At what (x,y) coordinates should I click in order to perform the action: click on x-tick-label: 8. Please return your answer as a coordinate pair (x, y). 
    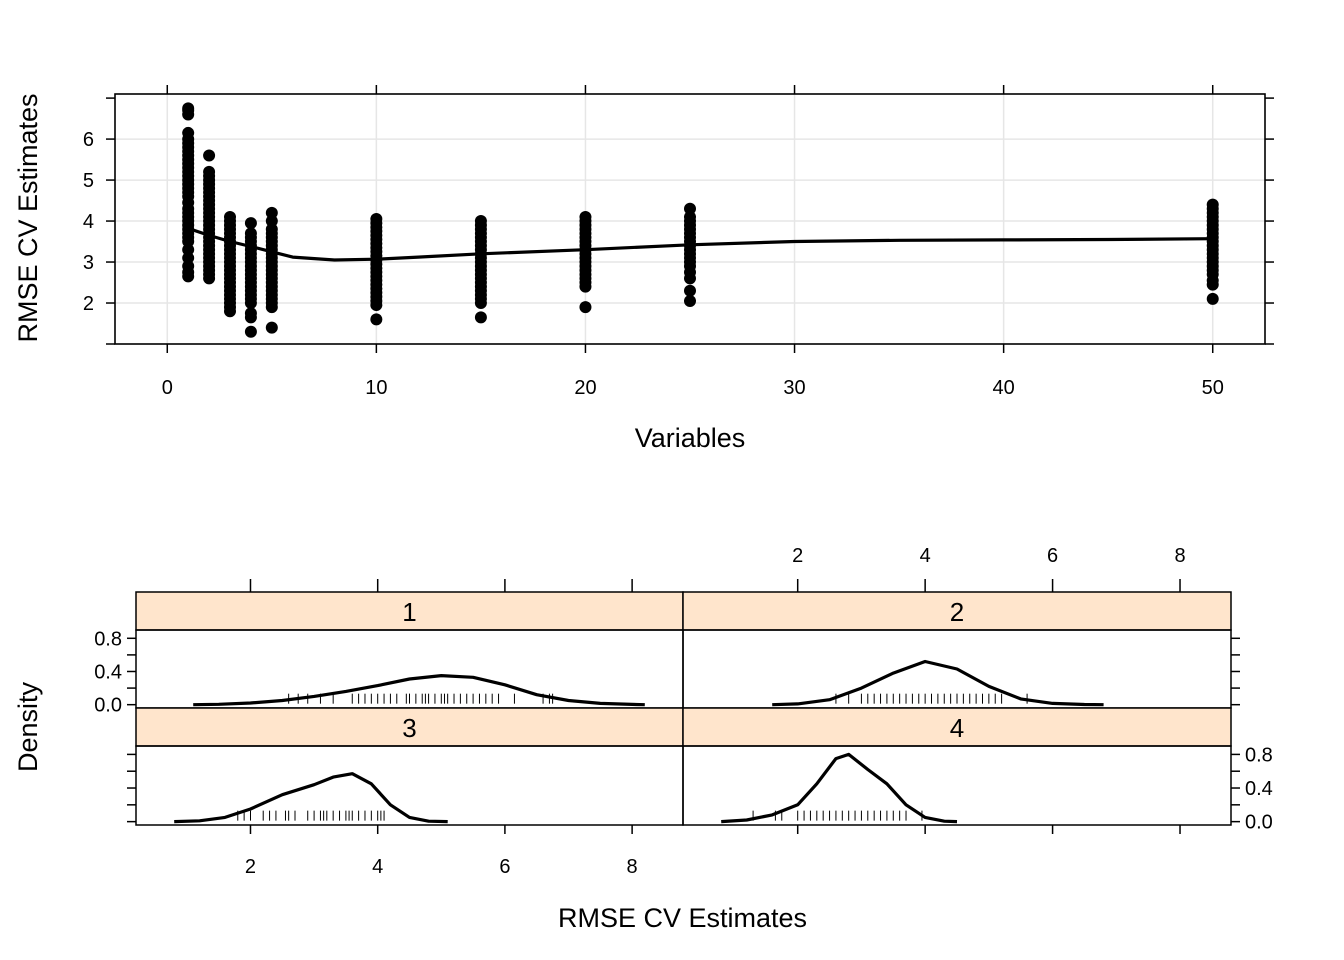
    Looking at the image, I should click on (632, 867).